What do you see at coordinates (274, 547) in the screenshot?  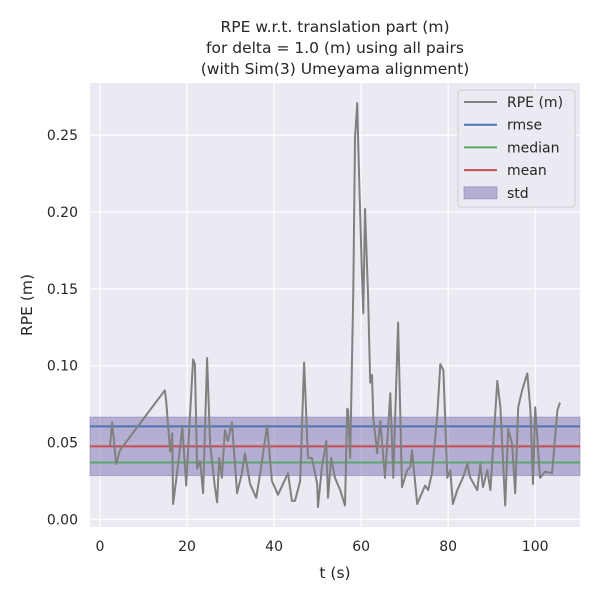 I see `x-tick-label: 40` at bounding box center [274, 547].